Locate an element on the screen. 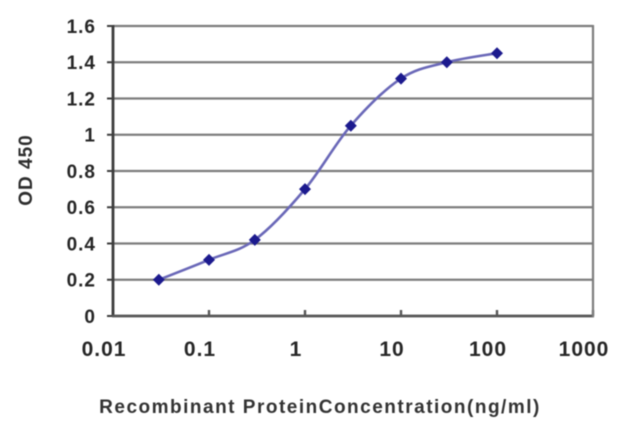 The height and width of the screenshot is (427, 640). x-tick-label: 10 is located at coordinates (391, 349).